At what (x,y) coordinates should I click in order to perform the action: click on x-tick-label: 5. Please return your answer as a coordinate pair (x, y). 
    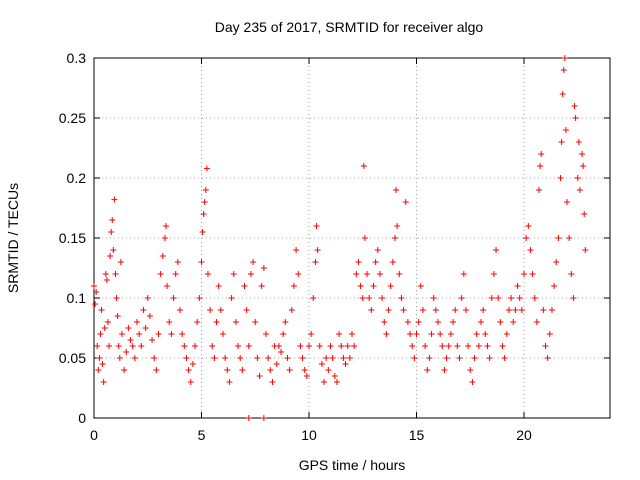
    Looking at the image, I should click on (202, 435).